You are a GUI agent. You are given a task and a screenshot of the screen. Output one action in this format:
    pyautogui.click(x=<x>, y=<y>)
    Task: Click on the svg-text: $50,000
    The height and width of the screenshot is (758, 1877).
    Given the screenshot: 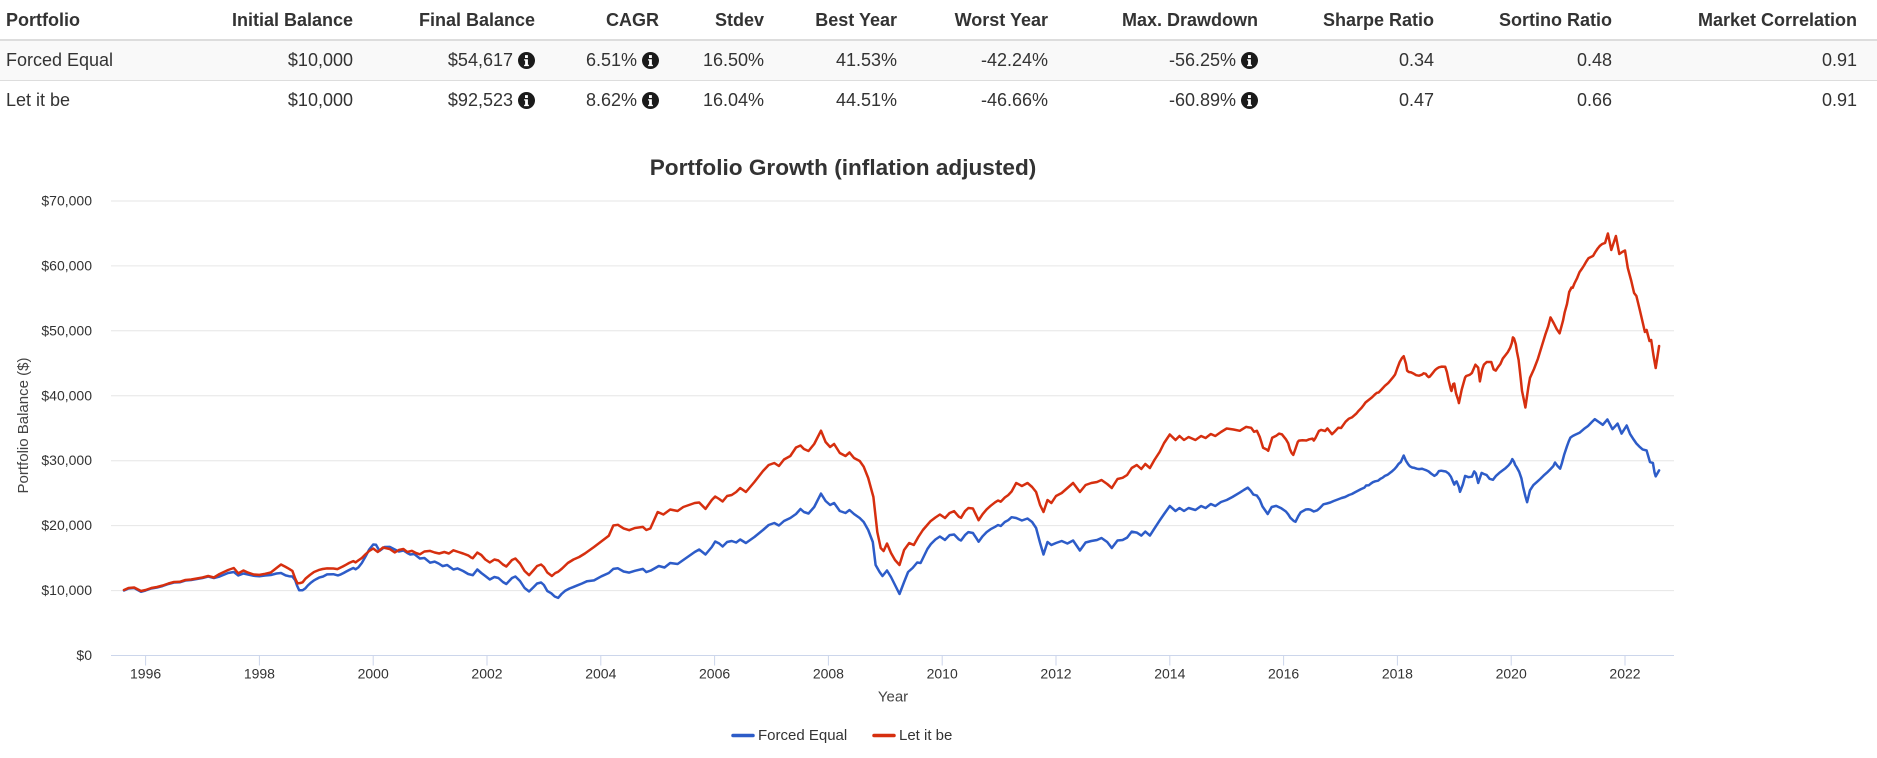 What is the action you would take?
    pyautogui.click(x=66, y=330)
    